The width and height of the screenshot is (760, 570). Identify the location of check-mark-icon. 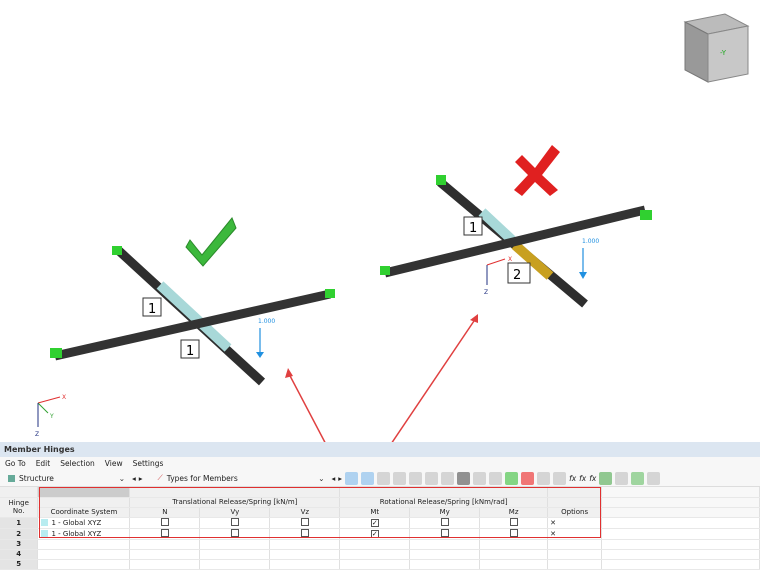
(211, 242).